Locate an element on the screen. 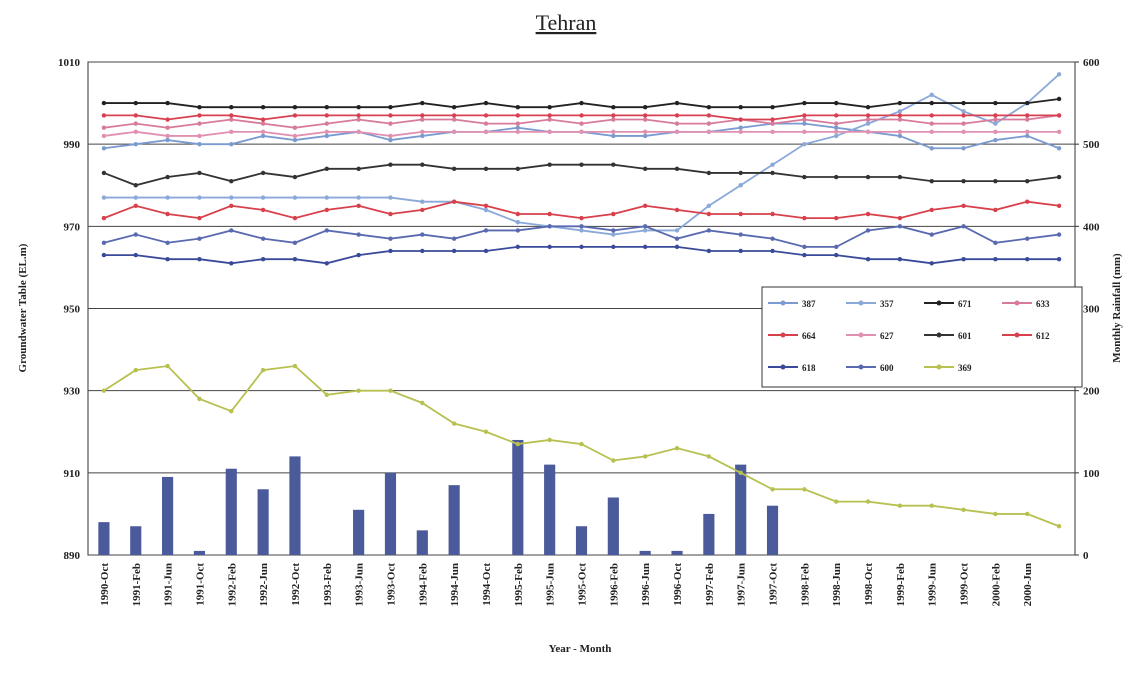 The width and height of the screenshot is (1129, 674). legend-label: 600 is located at coordinates (887, 368).